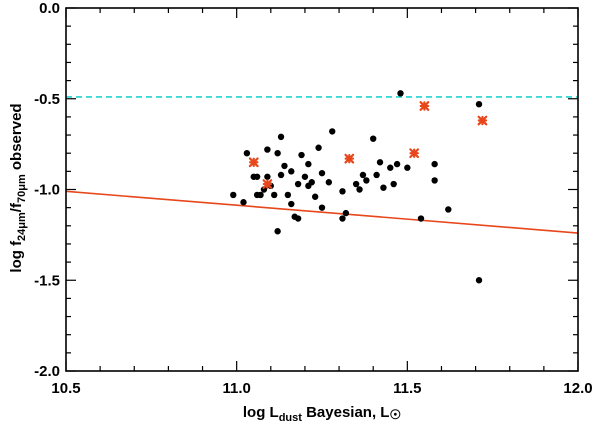  I want to click on x-tick-label: 10.5, so click(65, 388).